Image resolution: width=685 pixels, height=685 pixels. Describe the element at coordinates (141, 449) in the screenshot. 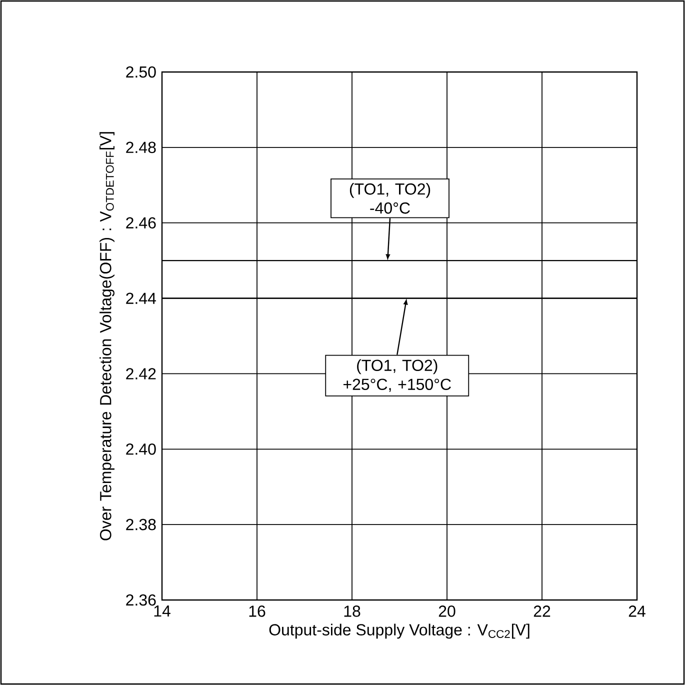

I see `y-tick-label: 2.40` at that location.